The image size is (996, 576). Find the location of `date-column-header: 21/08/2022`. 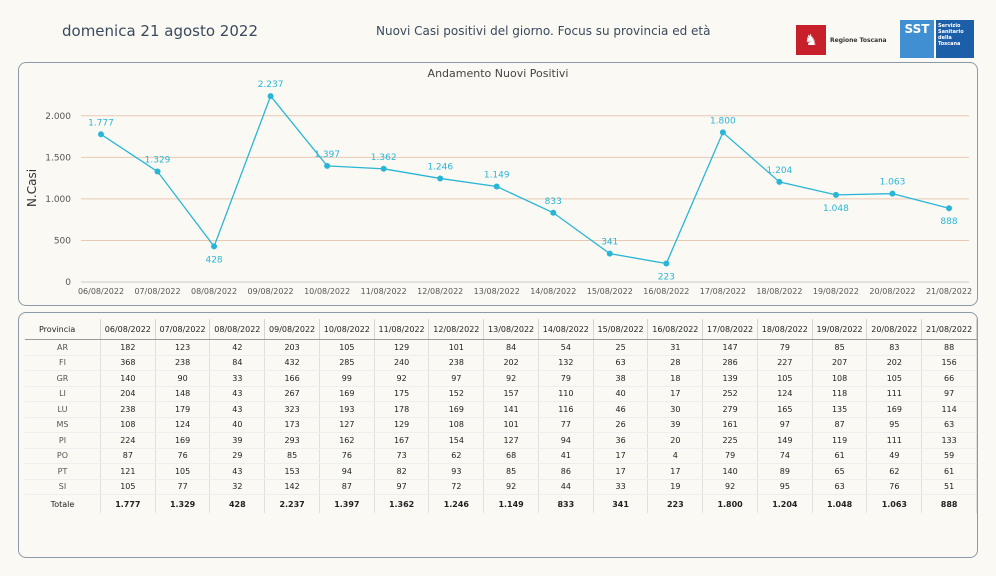

date-column-header: 21/08/2022 is located at coordinates (949, 329).